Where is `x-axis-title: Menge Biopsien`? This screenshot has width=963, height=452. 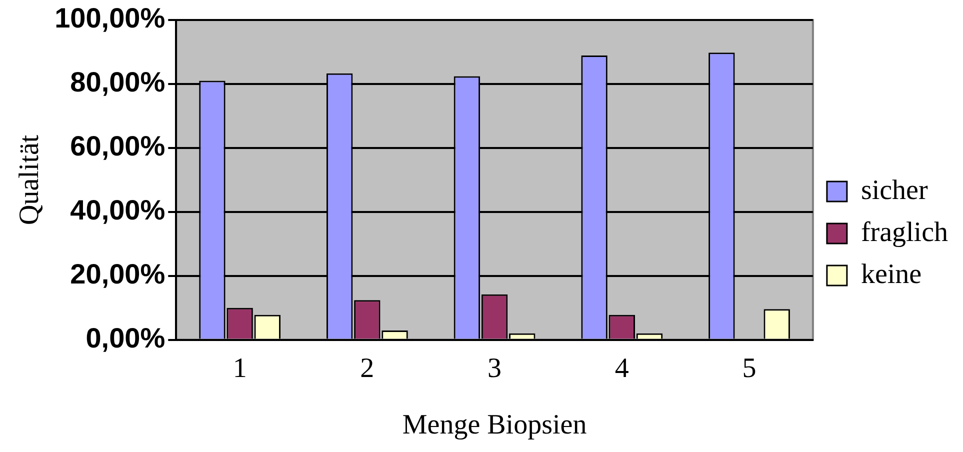 x-axis-title: Menge Biopsien is located at coordinates (494, 425).